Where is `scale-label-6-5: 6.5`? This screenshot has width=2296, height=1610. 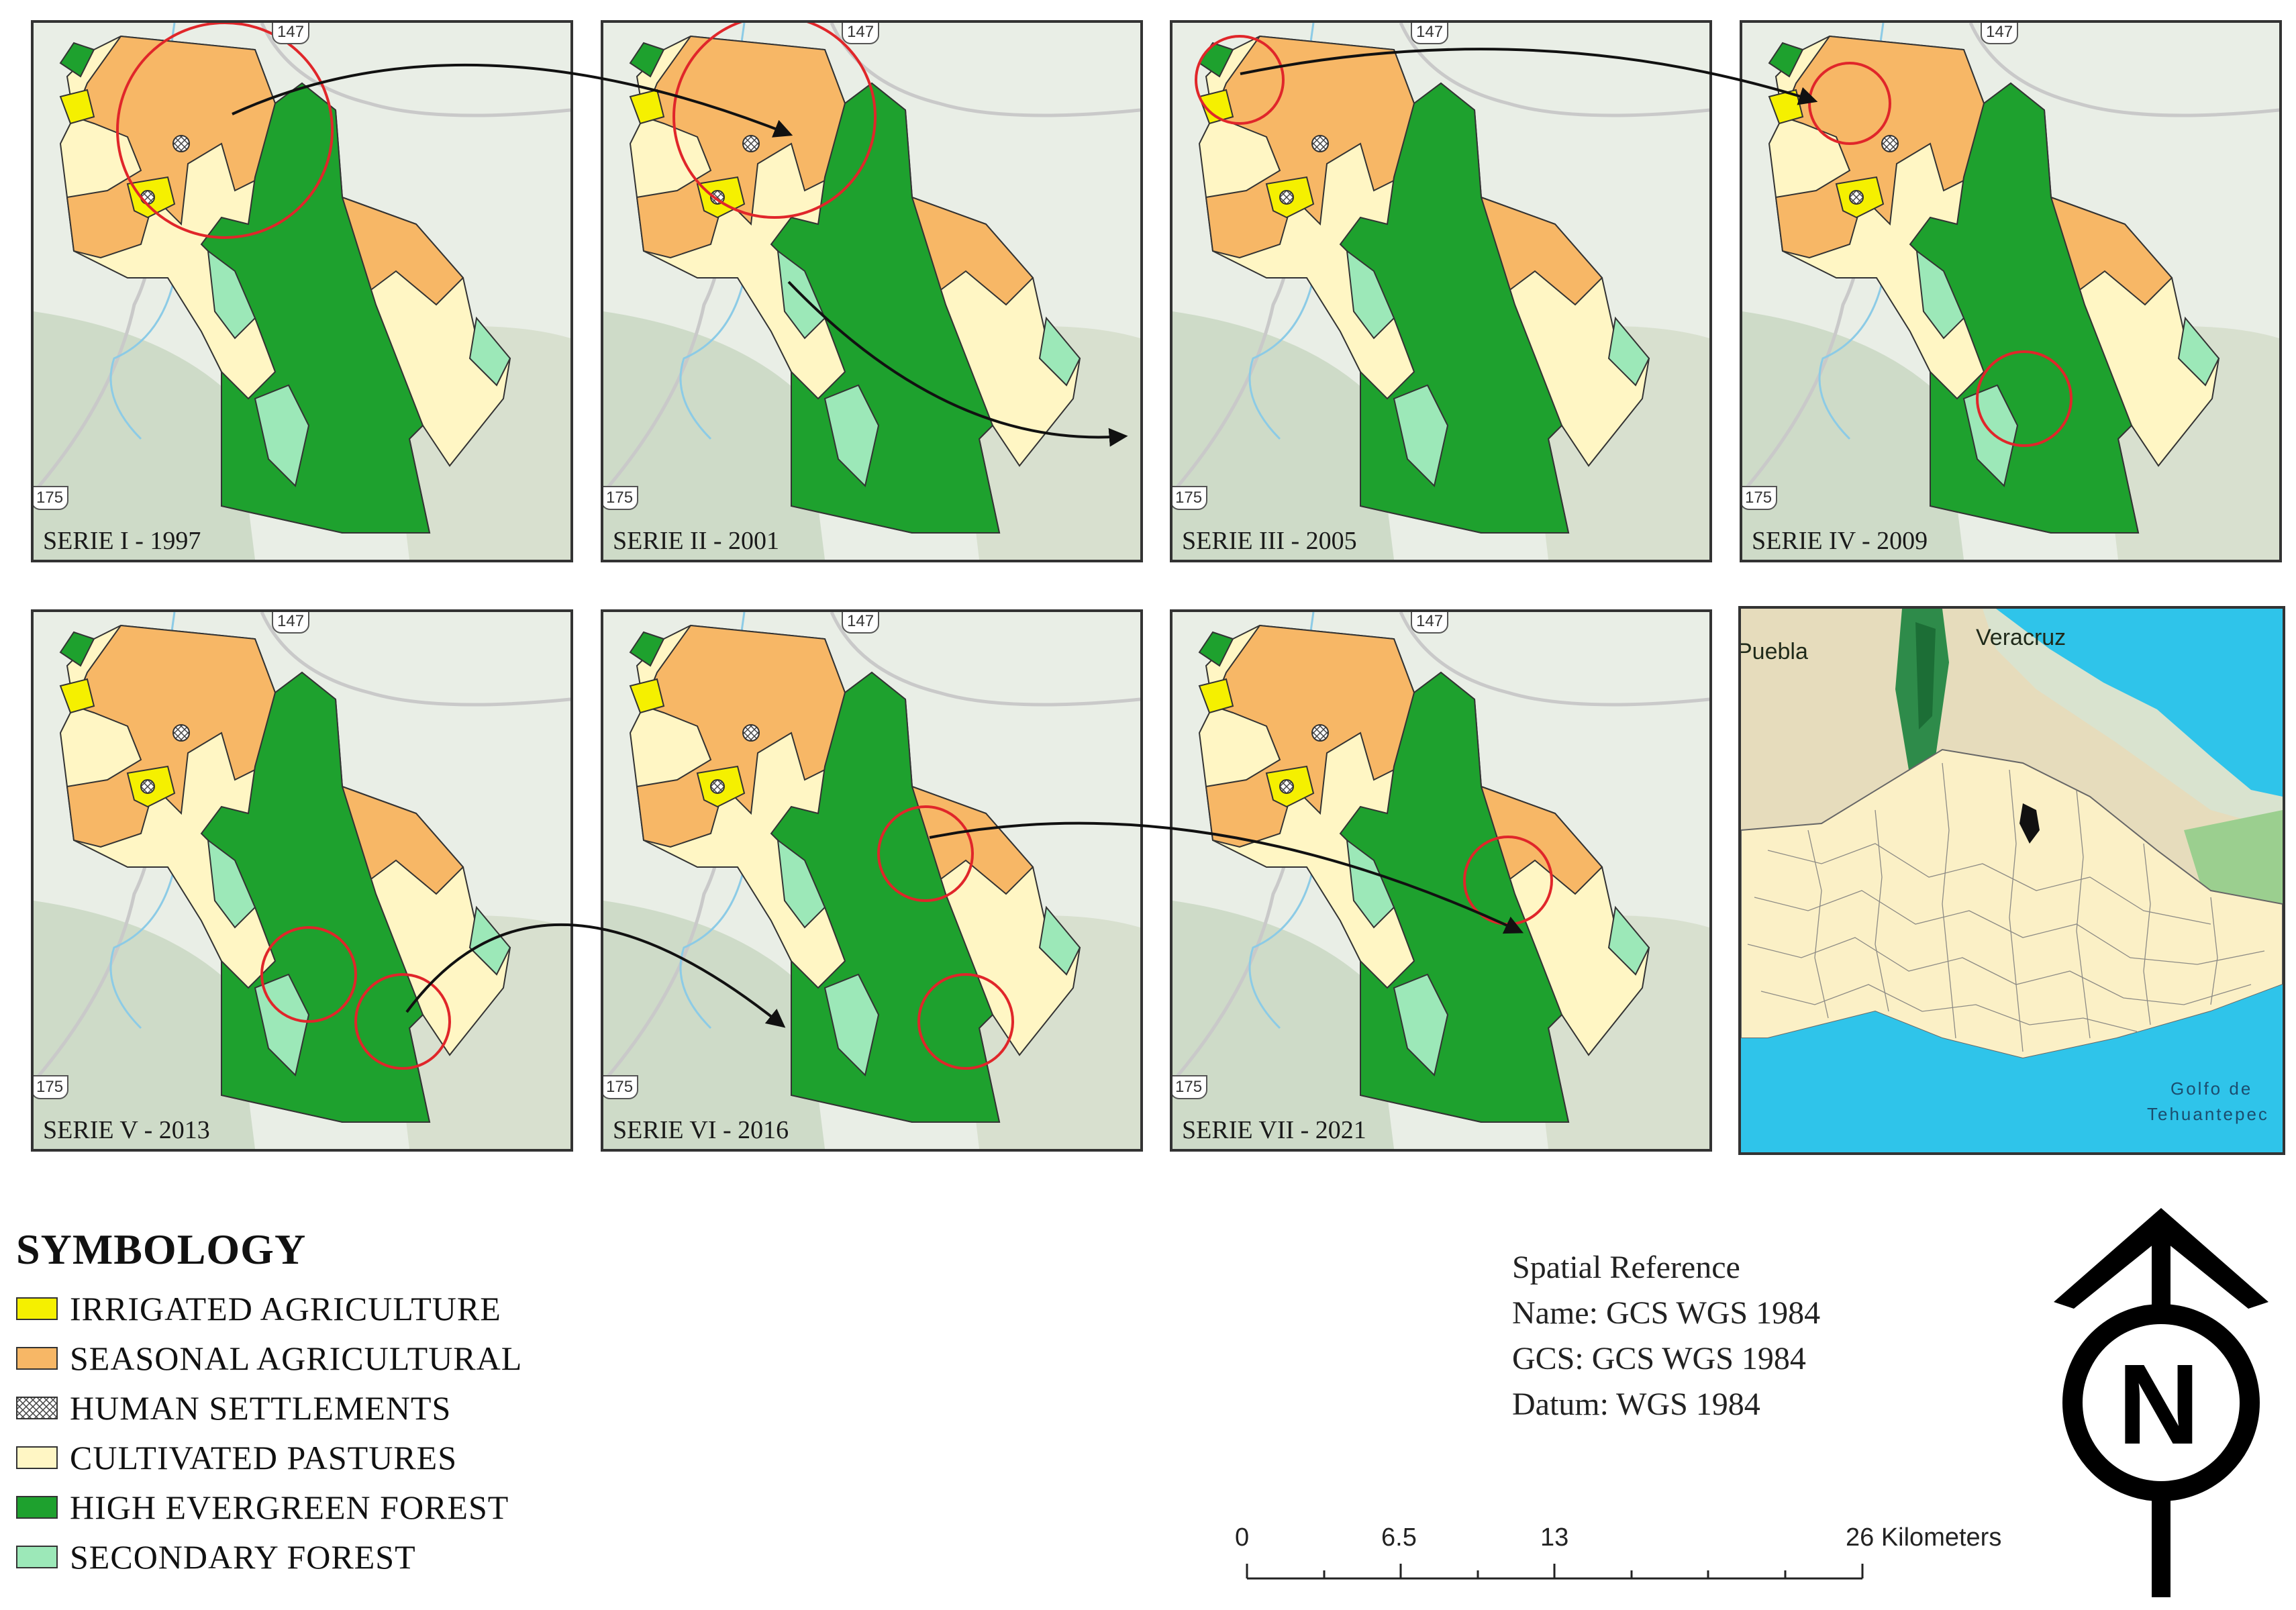 scale-label-6-5: 6.5 is located at coordinates (1399, 1537).